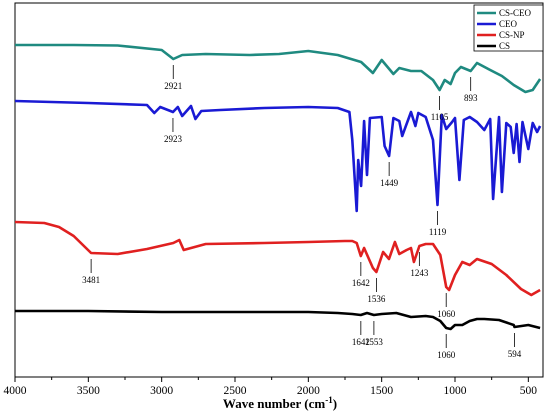 This screenshot has height=418, width=550. I want to click on x-tick-label: 500, so click(529, 391).